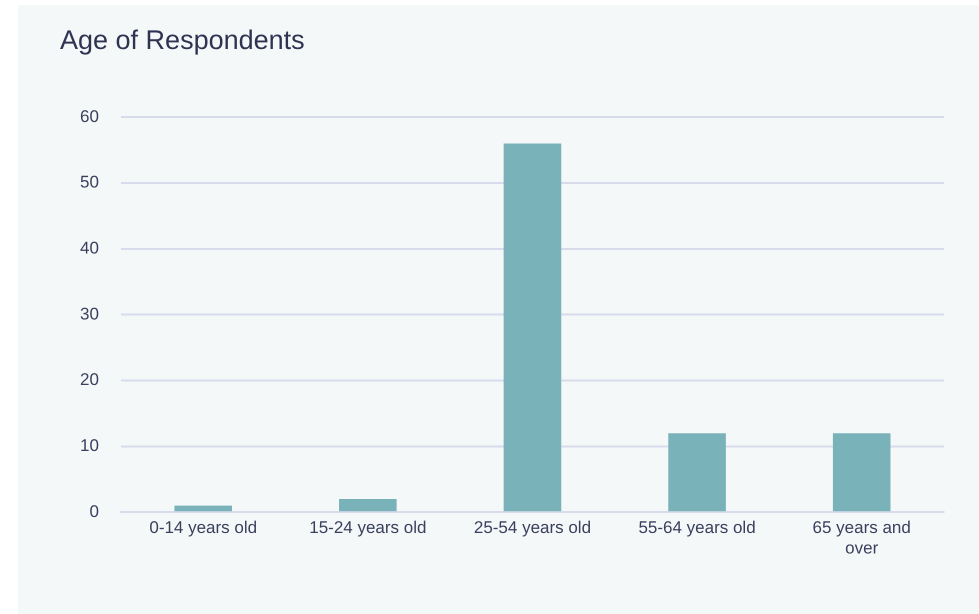 The width and height of the screenshot is (979, 614). Describe the element at coordinates (89, 380) in the screenshot. I see `y-tick-label: 20` at that location.